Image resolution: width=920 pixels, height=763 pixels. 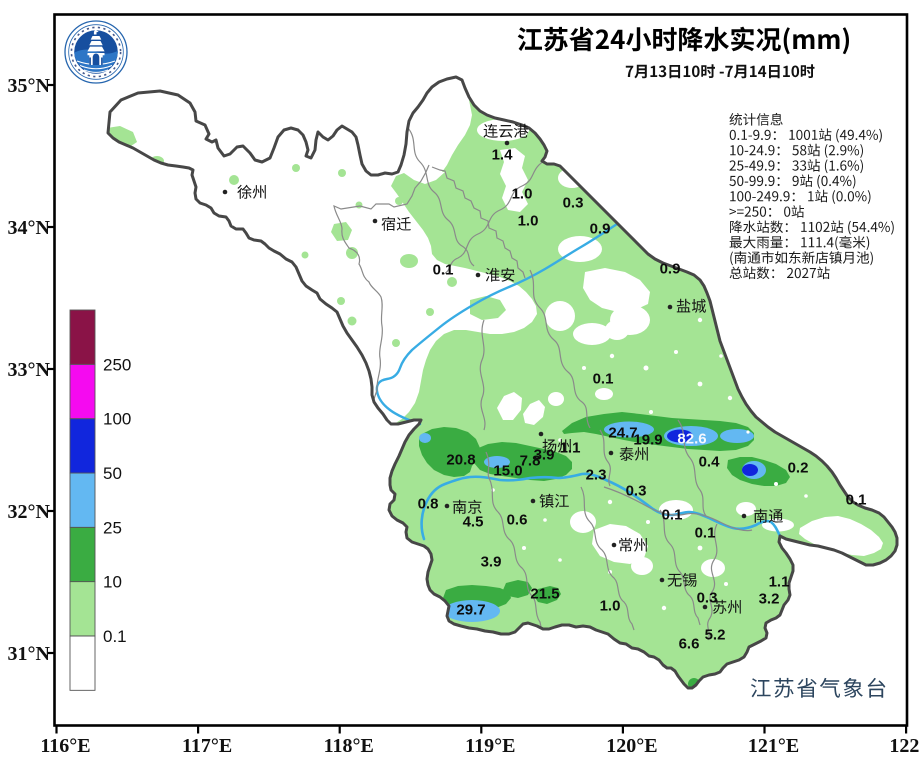 I want to click on svg-text: 35°N, so click(x=29, y=86).